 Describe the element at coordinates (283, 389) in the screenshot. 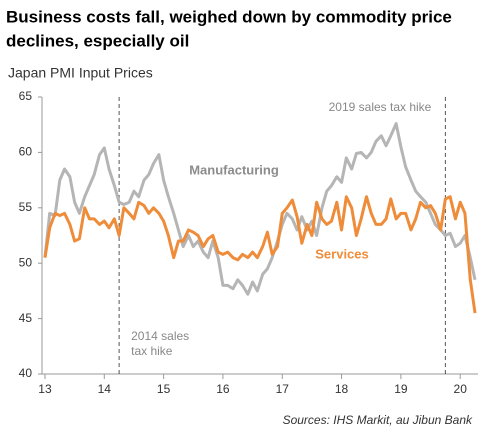

I see `x-tick-label: 17` at that location.